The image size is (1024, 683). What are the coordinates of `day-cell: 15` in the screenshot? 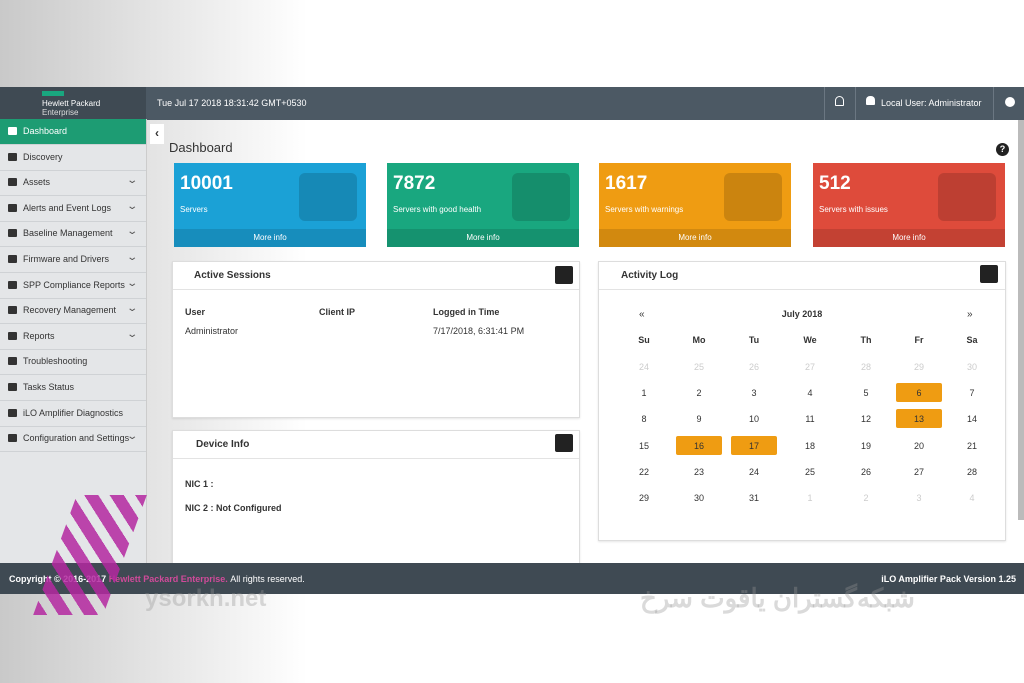 It's located at (644, 445).